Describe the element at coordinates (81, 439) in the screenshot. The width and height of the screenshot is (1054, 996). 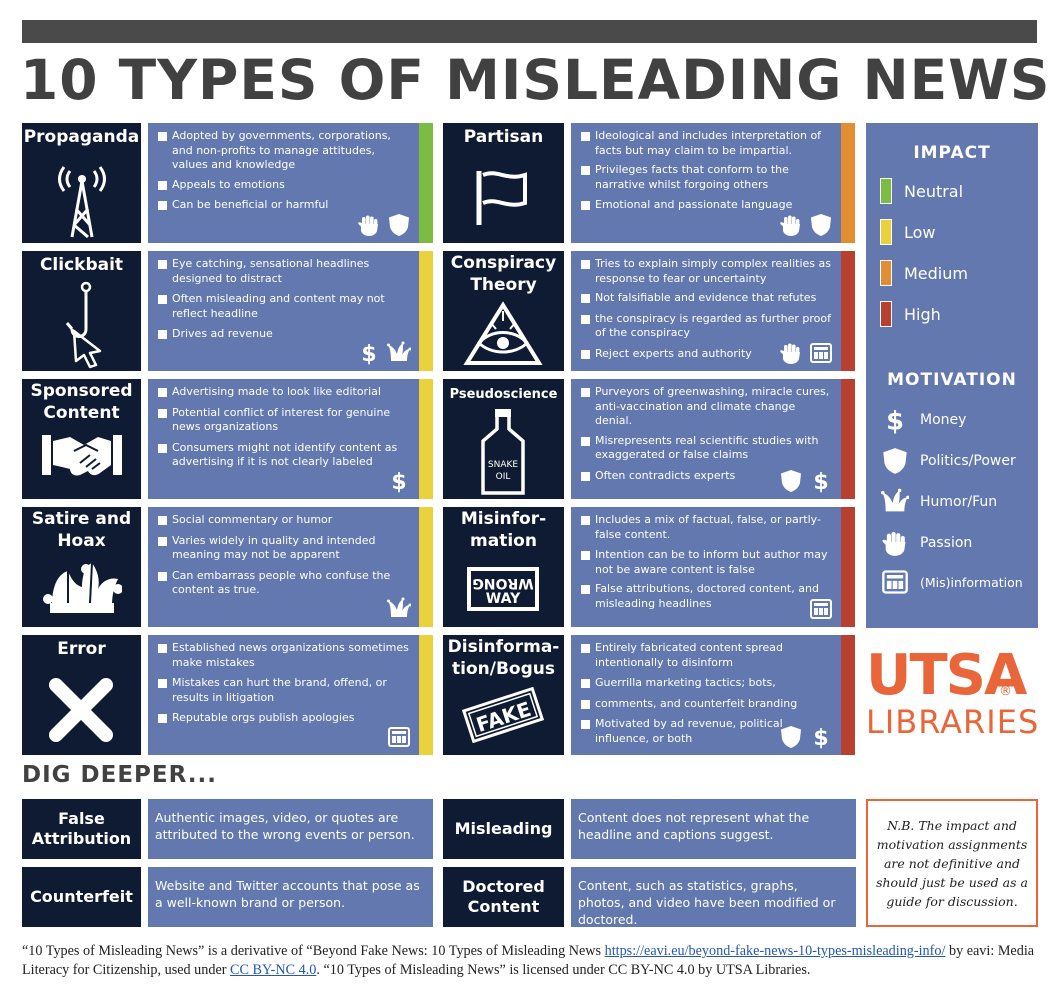
I see `tile-sponsored-content: Sponsored Content` at that location.